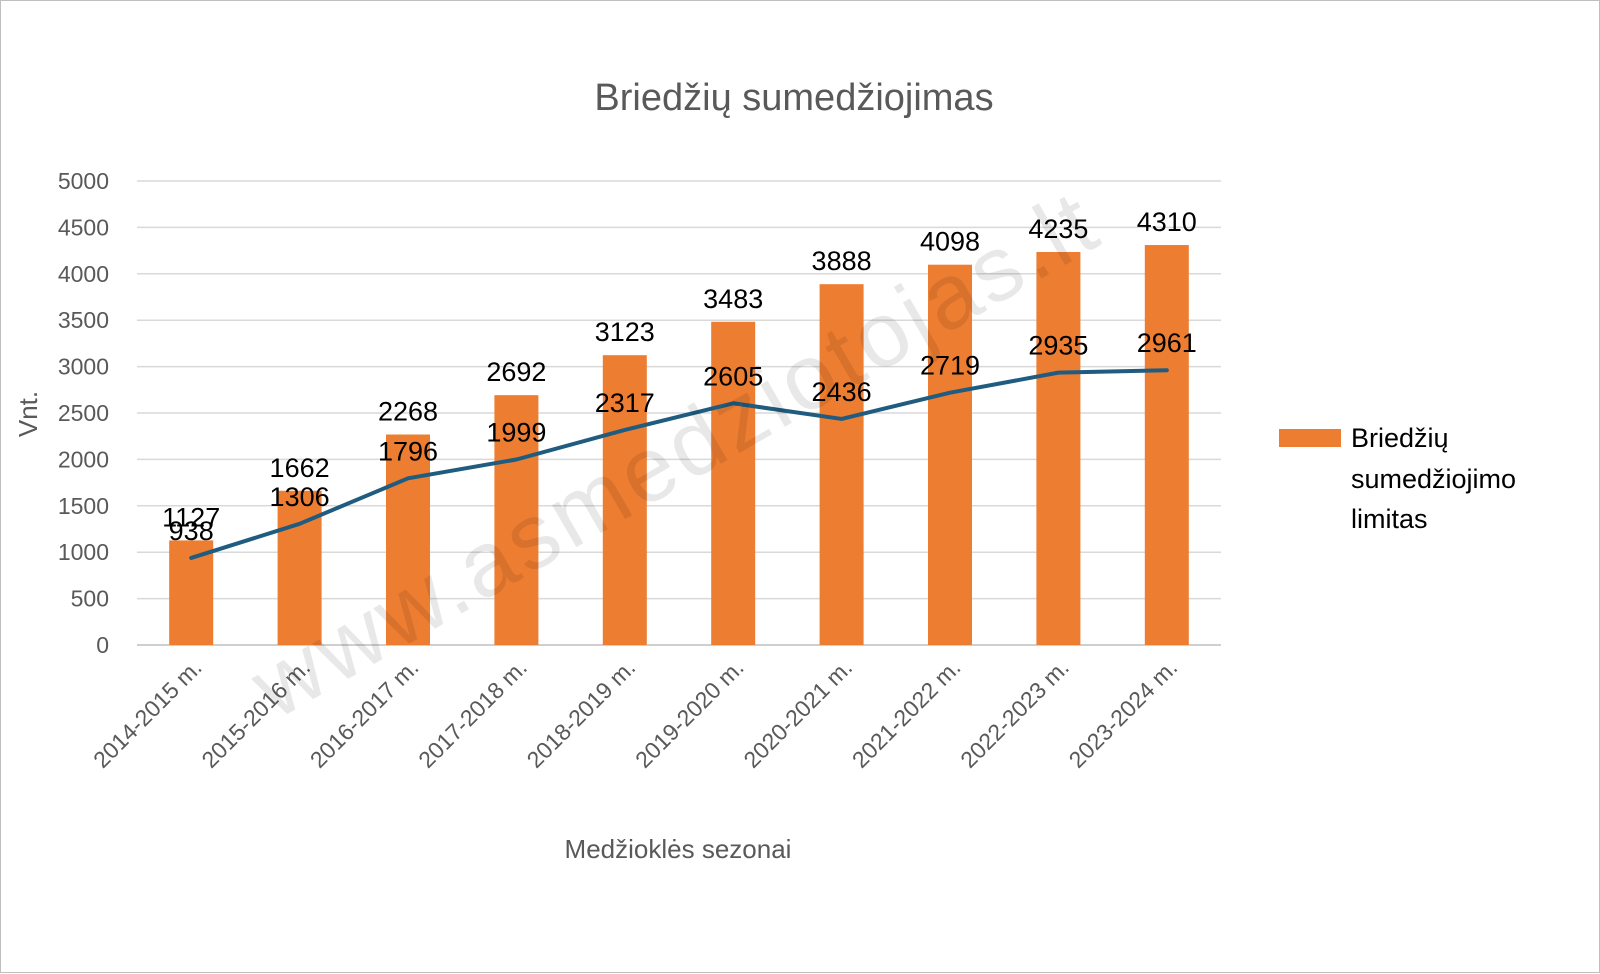  I want to click on line-data-label: 2436, so click(842, 392).